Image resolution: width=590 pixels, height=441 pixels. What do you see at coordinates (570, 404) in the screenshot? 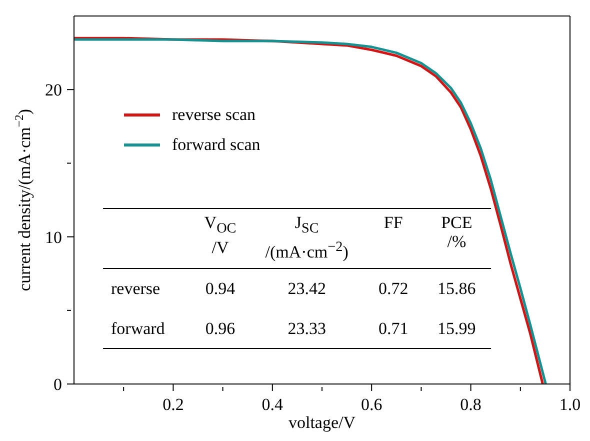
I see `x-tick-label: 1.0` at bounding box center [570, 404].